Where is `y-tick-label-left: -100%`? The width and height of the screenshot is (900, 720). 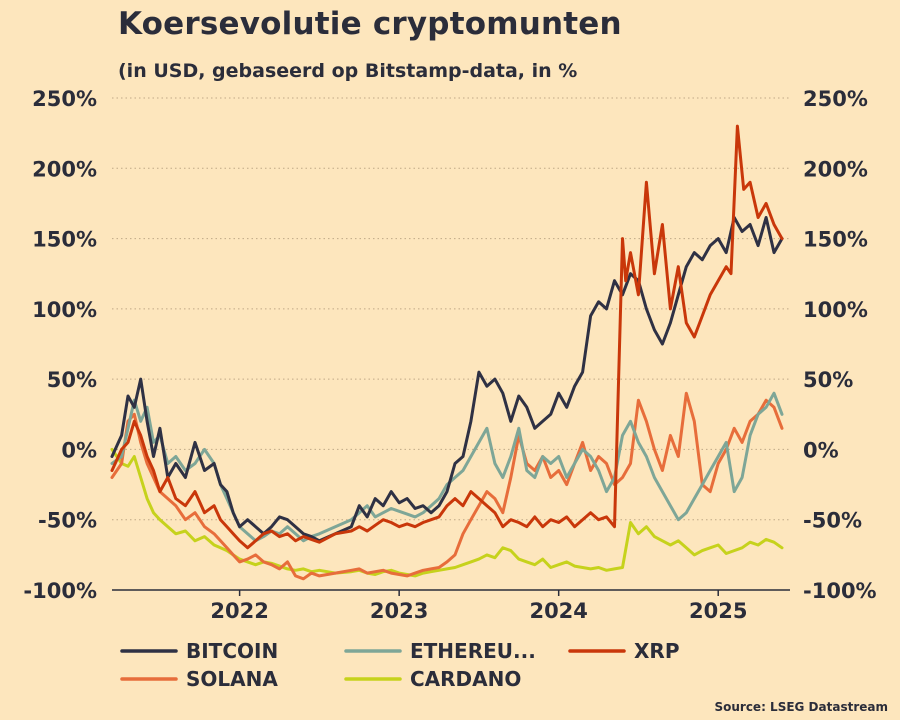
y-tick-label-left: -100% is located at coordinates (60, 591).